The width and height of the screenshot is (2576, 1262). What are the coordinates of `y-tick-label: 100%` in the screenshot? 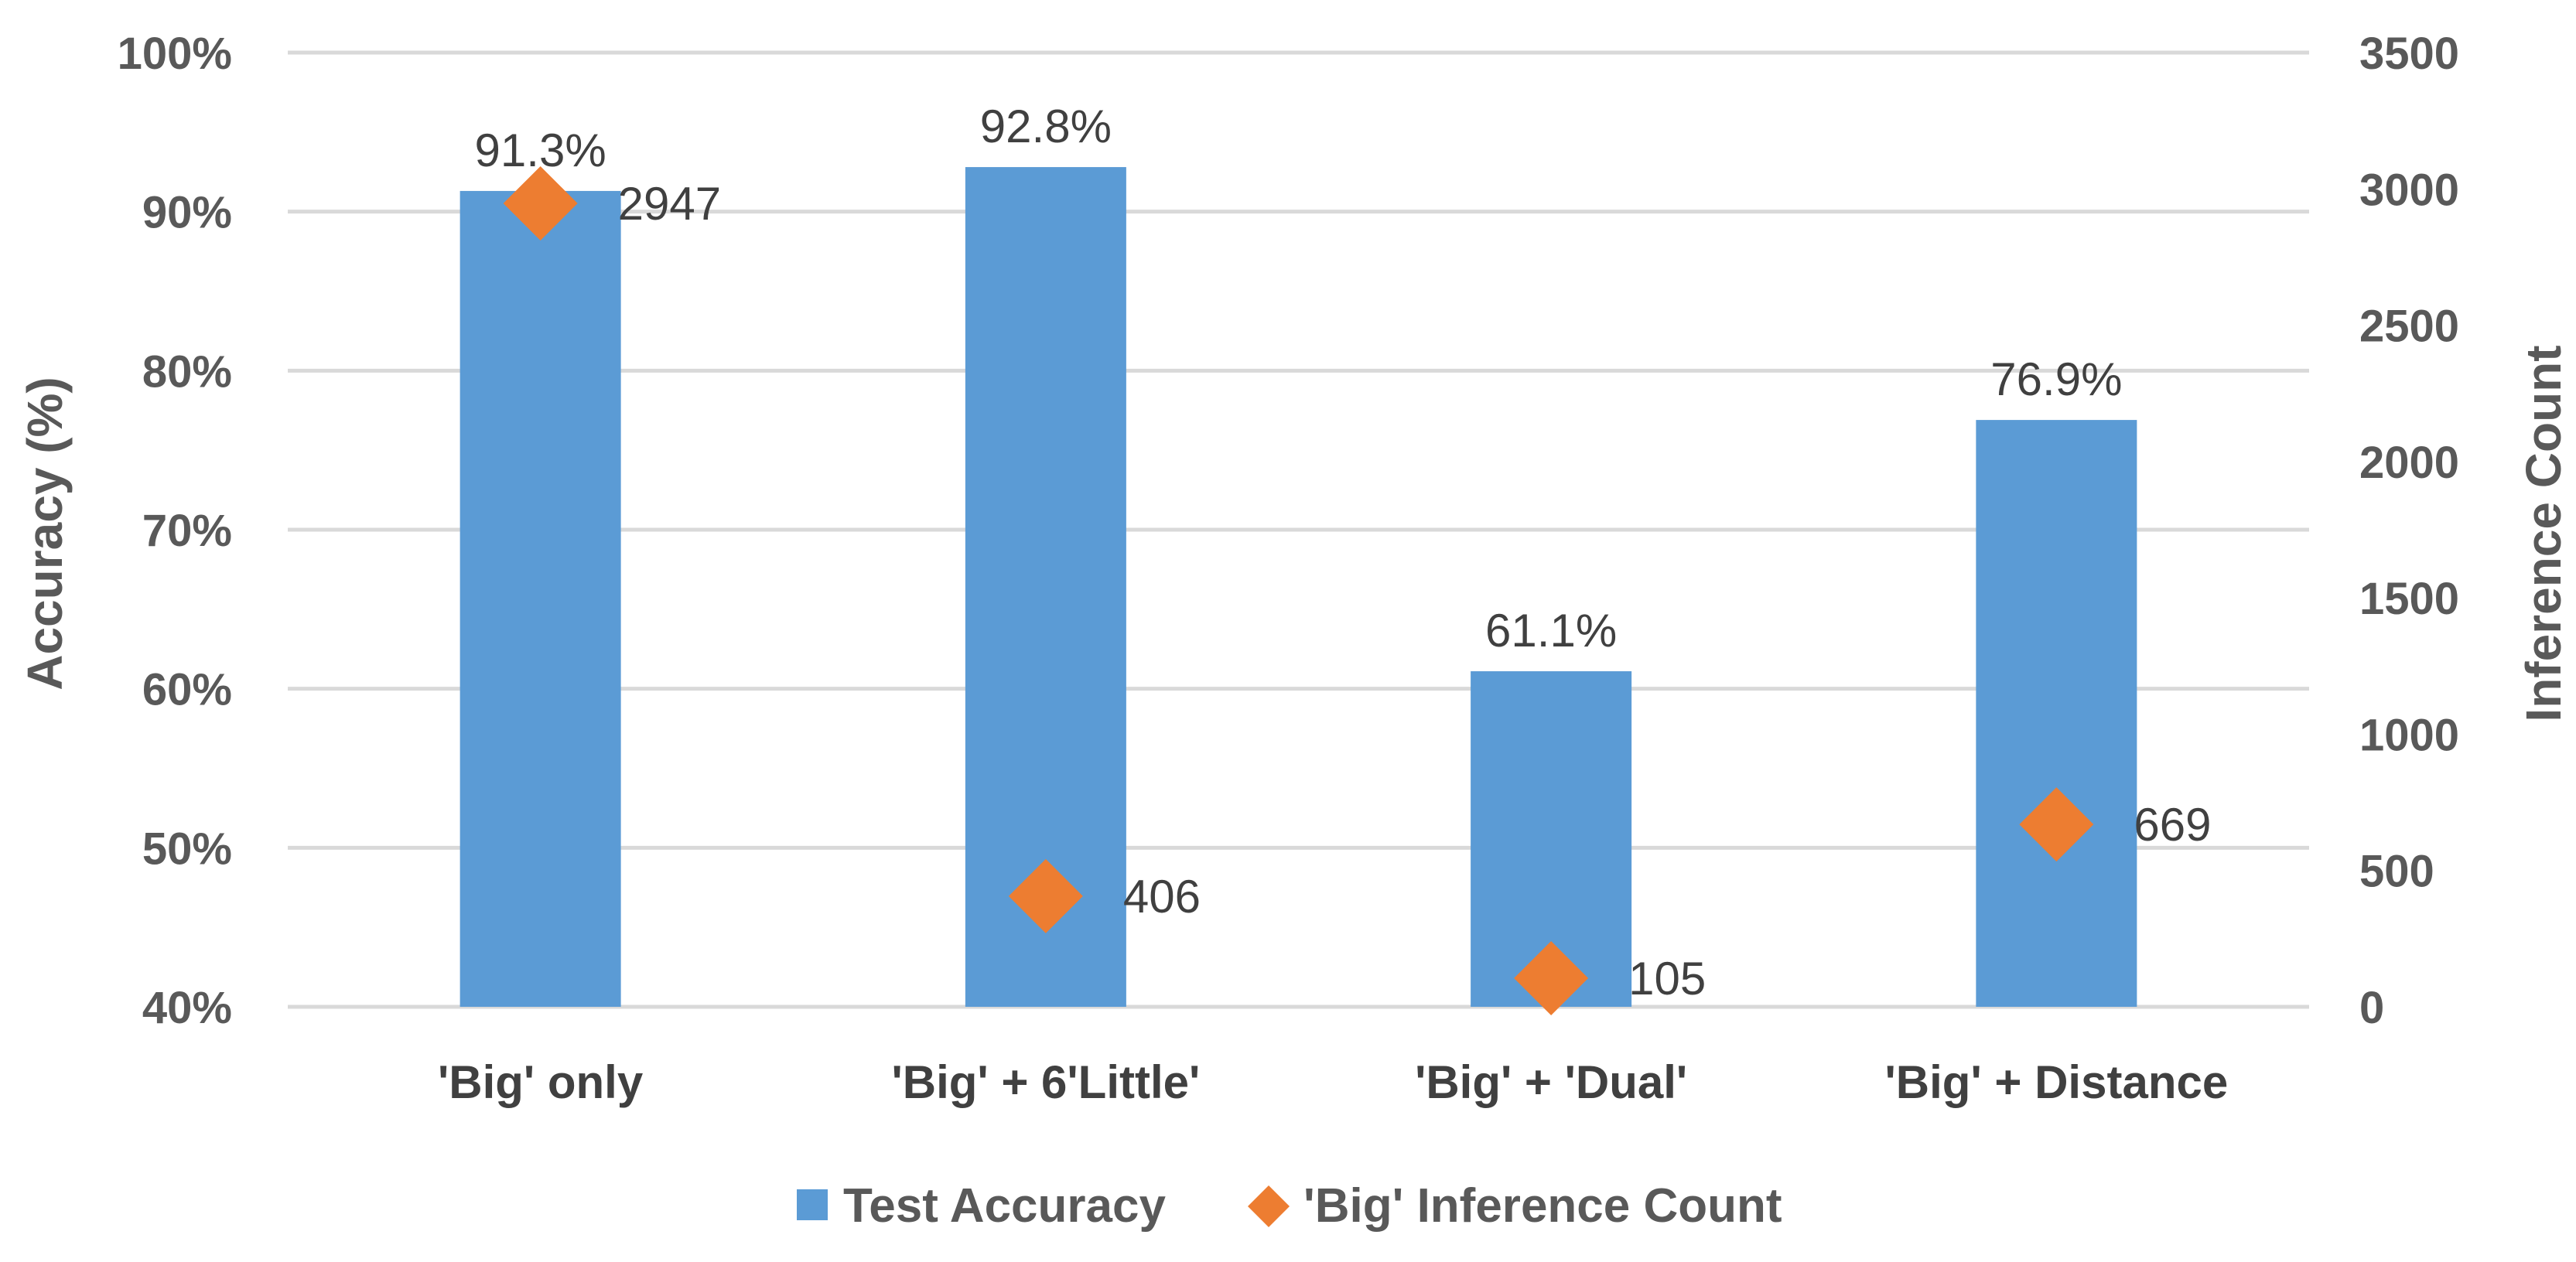 It's located at (175, 54).